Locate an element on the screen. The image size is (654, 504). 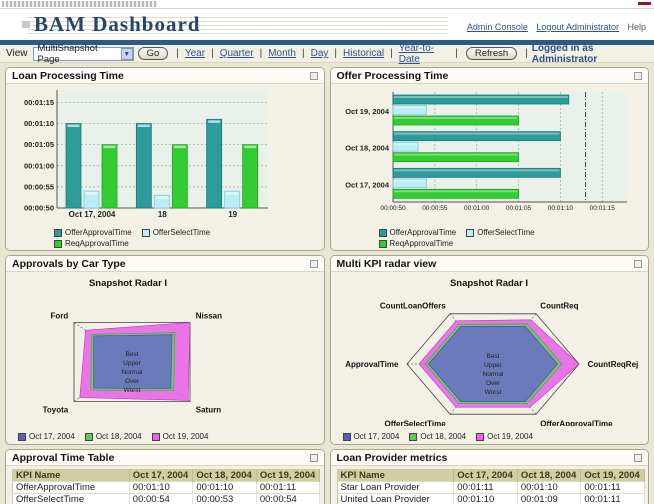
legend-label: ReqApprovalTime is located at coordinates (97, 243).